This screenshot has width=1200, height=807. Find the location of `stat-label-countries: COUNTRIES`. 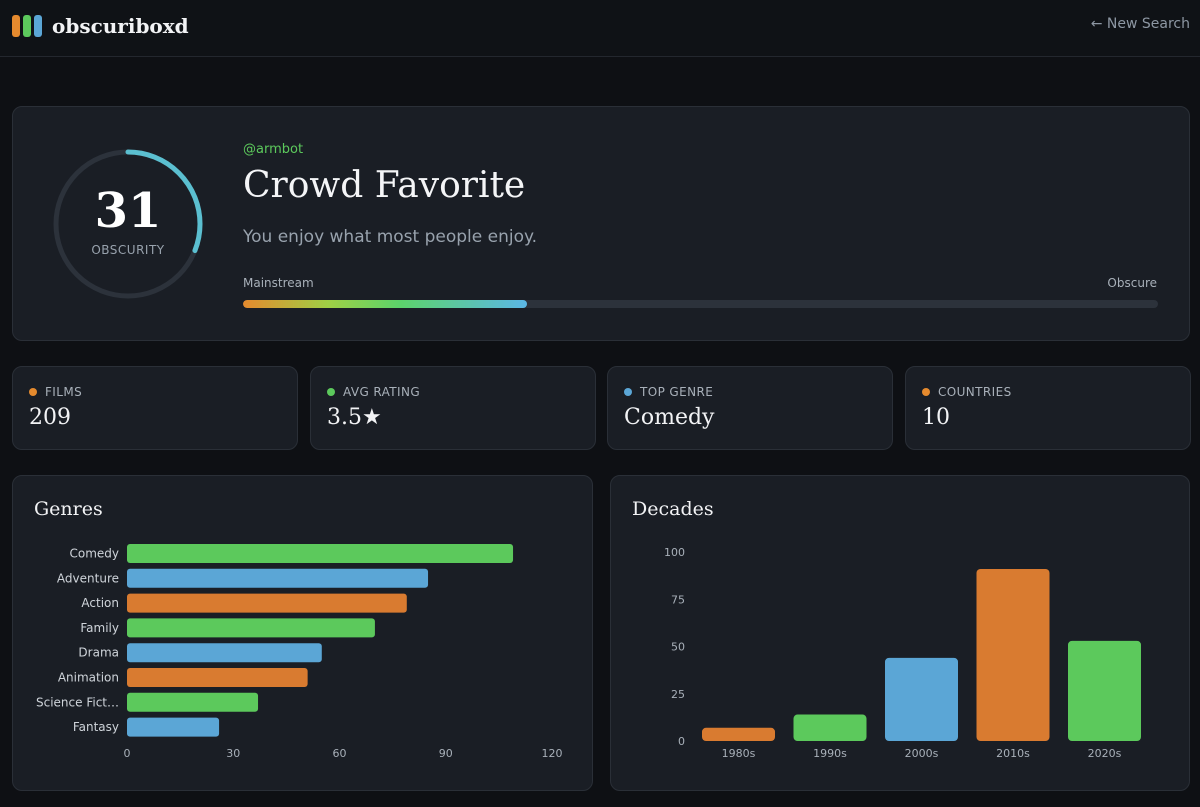

stat-label-countries: COUNTRIES is located at coordinates (975, 392).